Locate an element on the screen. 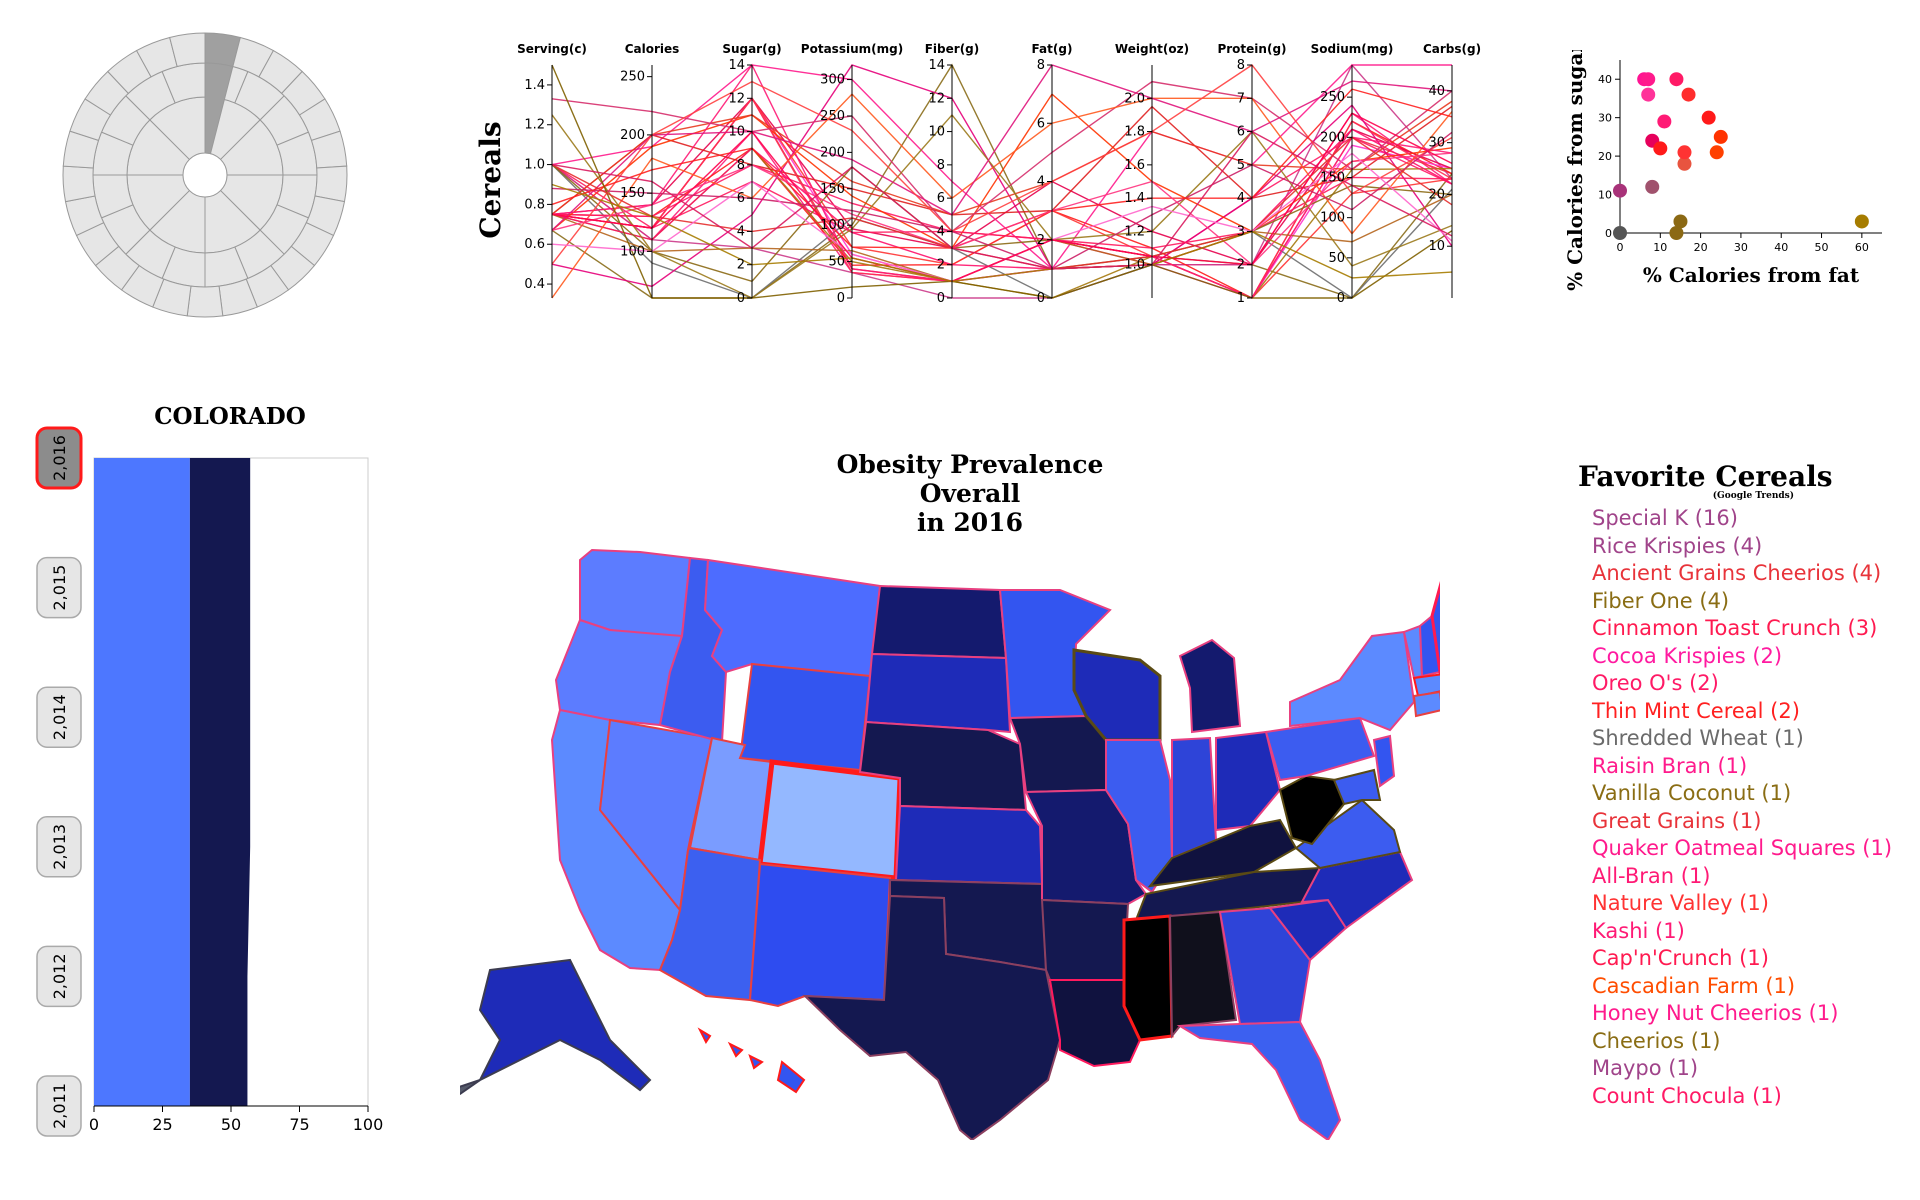 The height and width of the screenshot is (1200, 1920). pcoords-axis: Calories 100 150 200 250 is located at coordinates (649, 170).